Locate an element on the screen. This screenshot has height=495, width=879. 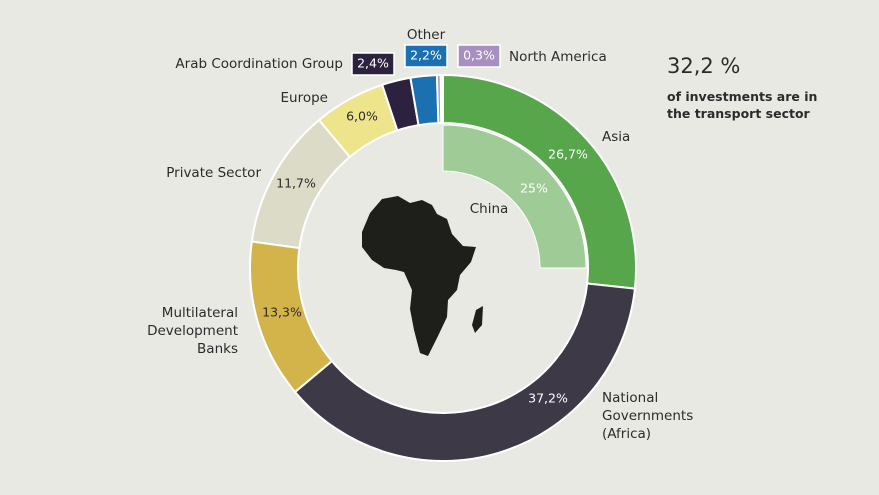
value-label: 0,3% is located at coordinates (479, 55).